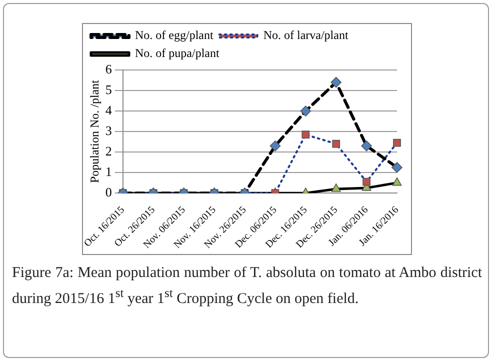  I want to click on y-axis-title: Population No. /plant, so click(94, 131).